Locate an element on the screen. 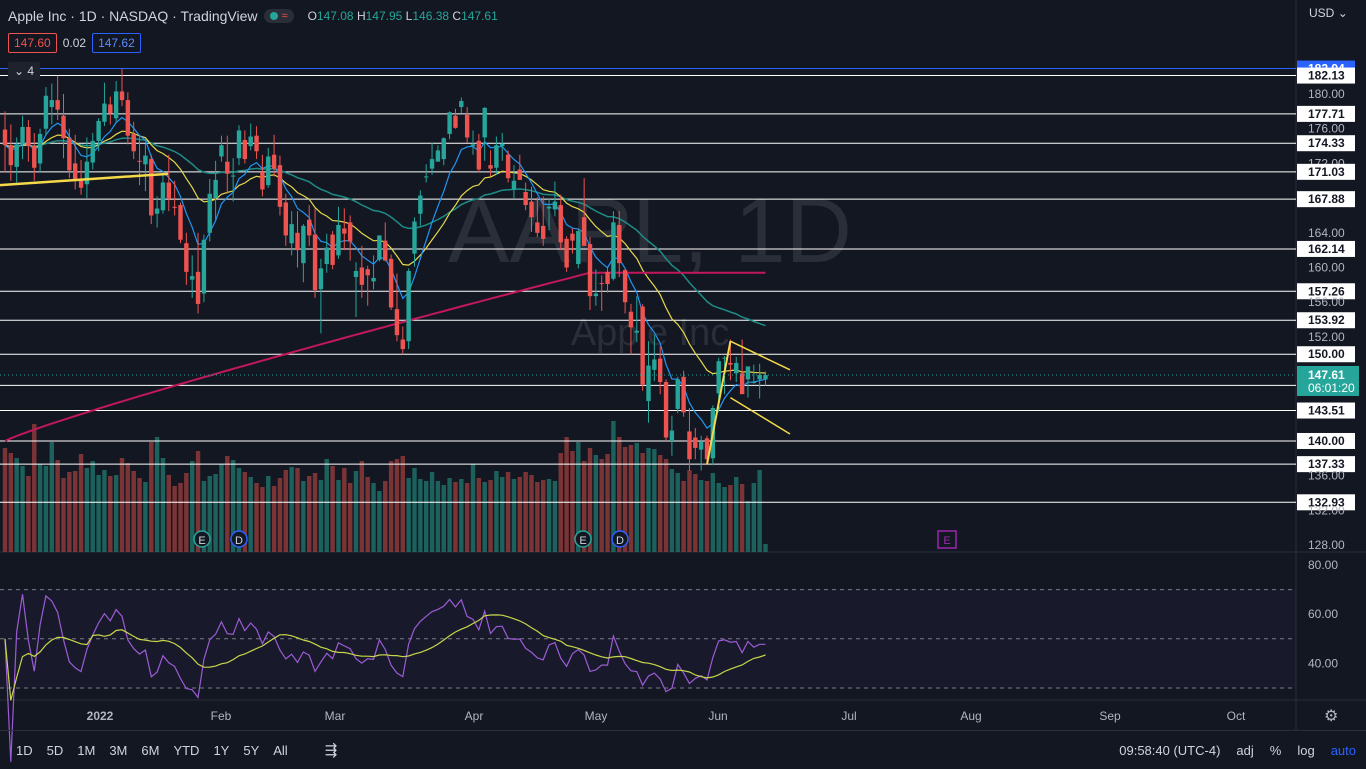 The width and height of the screenshot is (1366, 769). price-axis-label: 156.00 is located at coordinates (1326, 302).